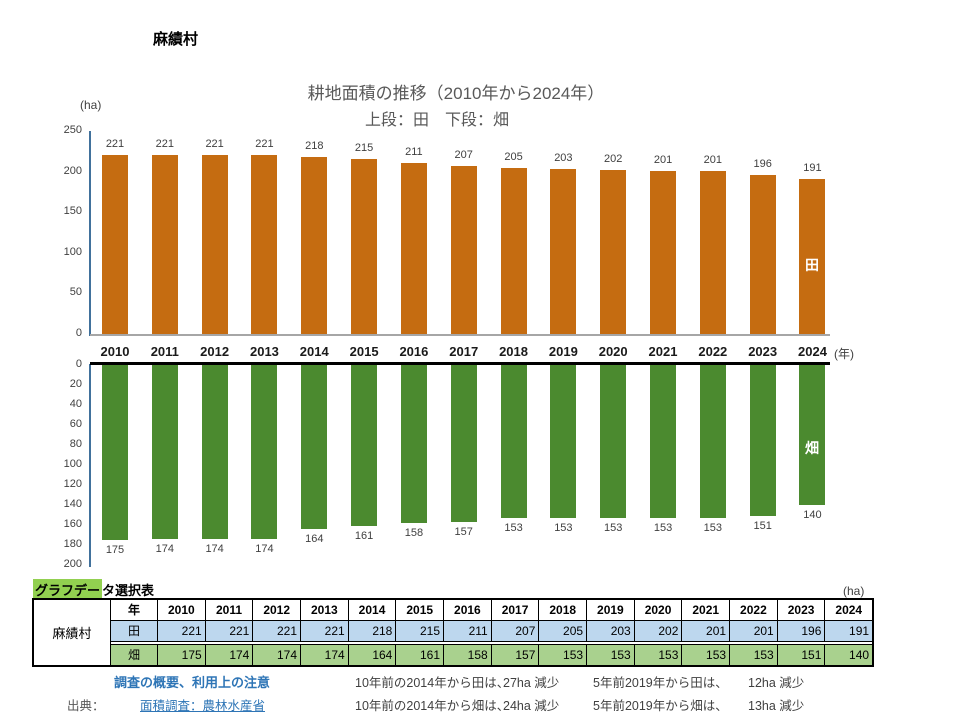 The width and height of the screenshot is (955, 716). Describe the element at coordinates (90, 233) in the screenshot. I see `upper-y-axis-line` at that location.